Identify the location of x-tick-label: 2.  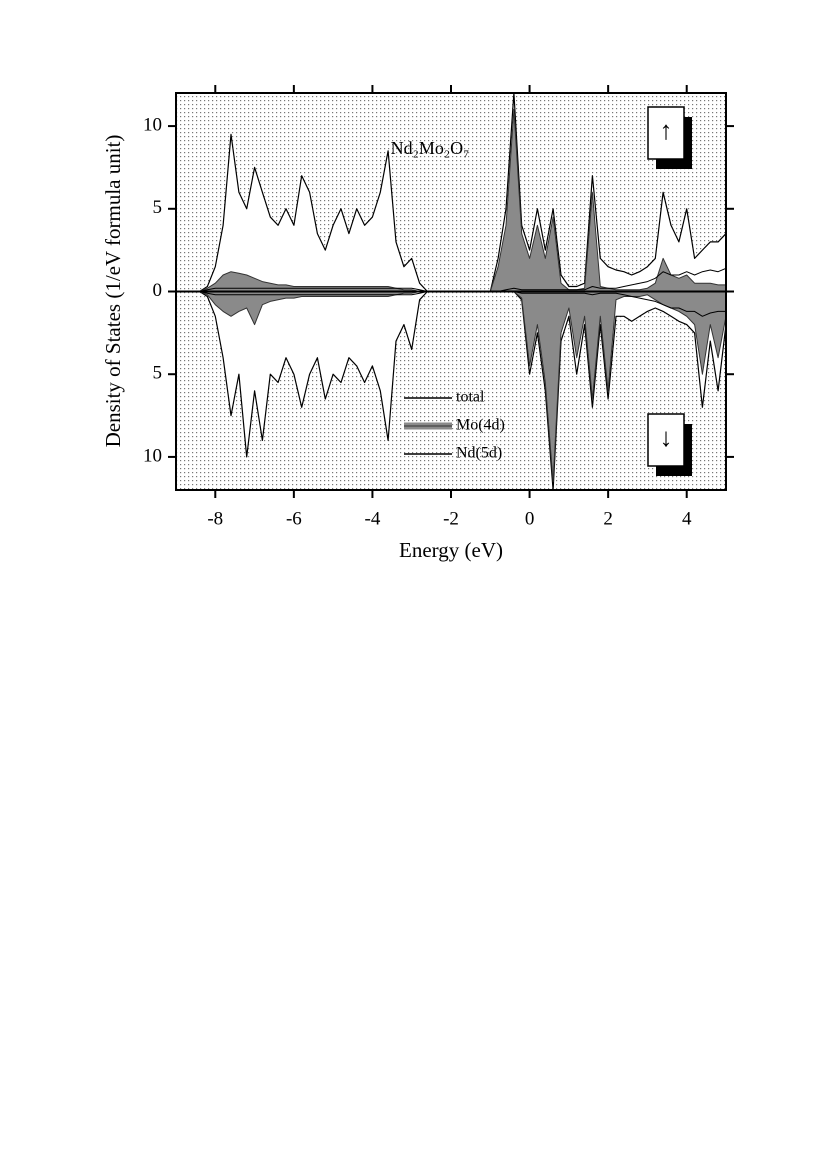
(608, 518).